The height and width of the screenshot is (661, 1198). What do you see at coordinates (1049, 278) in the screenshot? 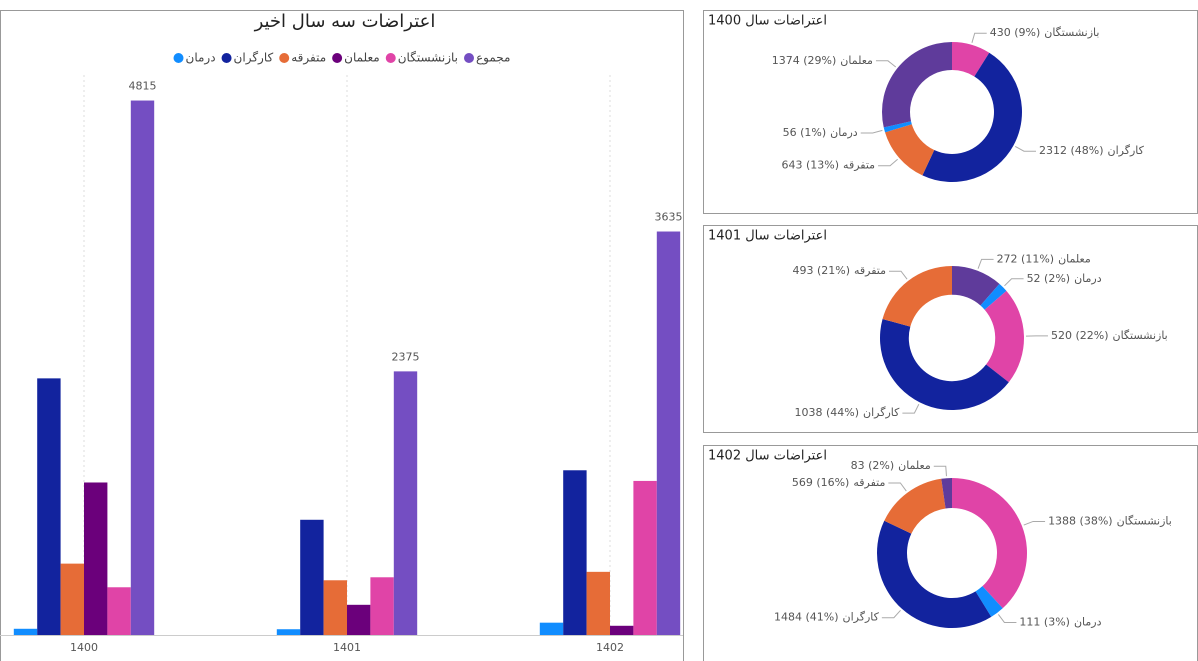
I see `slice-value: 52 (2%)` at bounding box center [1049, 278].